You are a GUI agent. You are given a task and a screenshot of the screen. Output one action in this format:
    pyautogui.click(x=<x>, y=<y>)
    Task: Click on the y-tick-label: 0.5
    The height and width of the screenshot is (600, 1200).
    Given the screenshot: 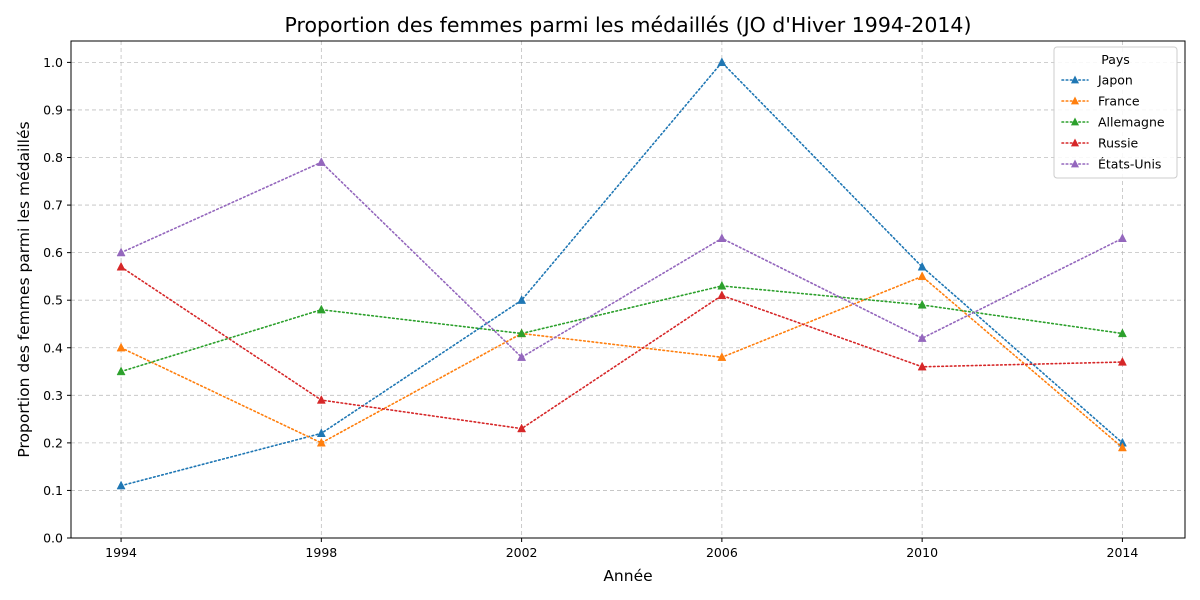 What is the action you would take?
    pyautogui.click(x=53, y=300)
    